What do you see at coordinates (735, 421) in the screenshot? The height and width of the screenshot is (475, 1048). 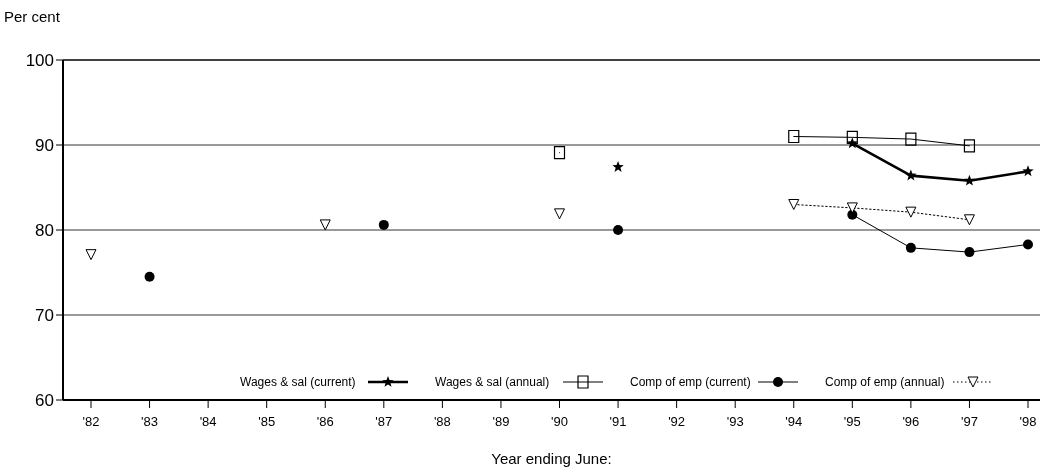 I see `x-tick-label: '93` at bounding box center [735, 421].